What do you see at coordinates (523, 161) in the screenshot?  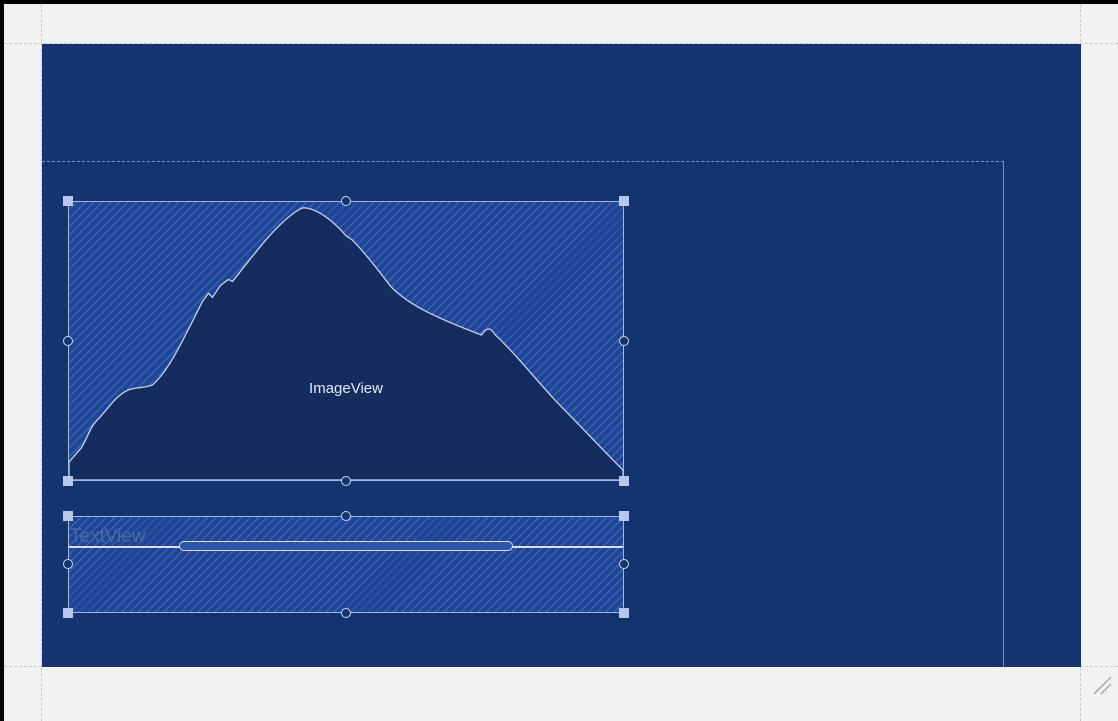 I see `constraint-guide-horizontal` at bounding box center [523, 161].